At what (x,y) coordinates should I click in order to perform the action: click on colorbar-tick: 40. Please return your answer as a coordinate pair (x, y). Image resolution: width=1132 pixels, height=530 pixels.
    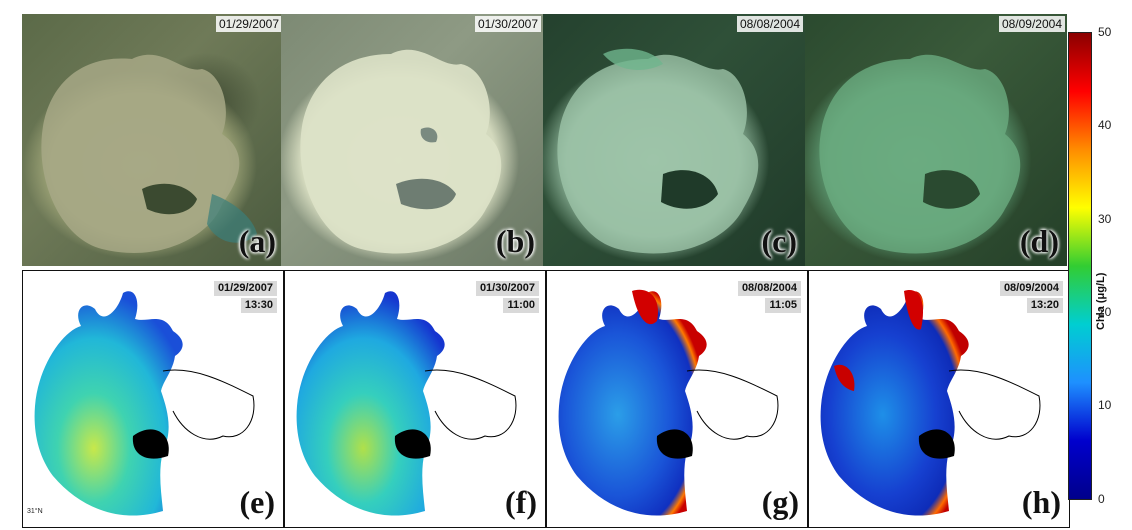
    Looking at the image, I should click on (1105, 125).